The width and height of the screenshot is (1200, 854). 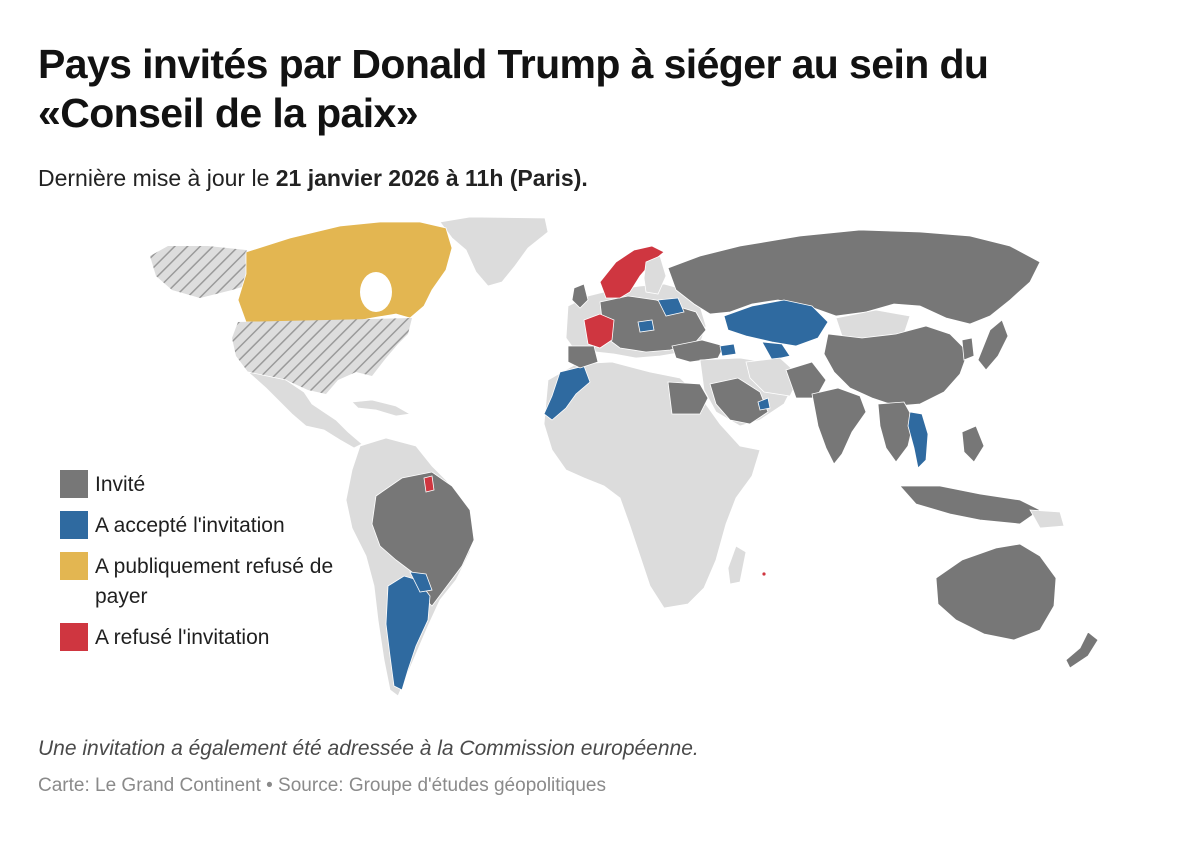 I want to click on legend-item-accepted: A accepté l'invitation, so click(x=210, y=526).